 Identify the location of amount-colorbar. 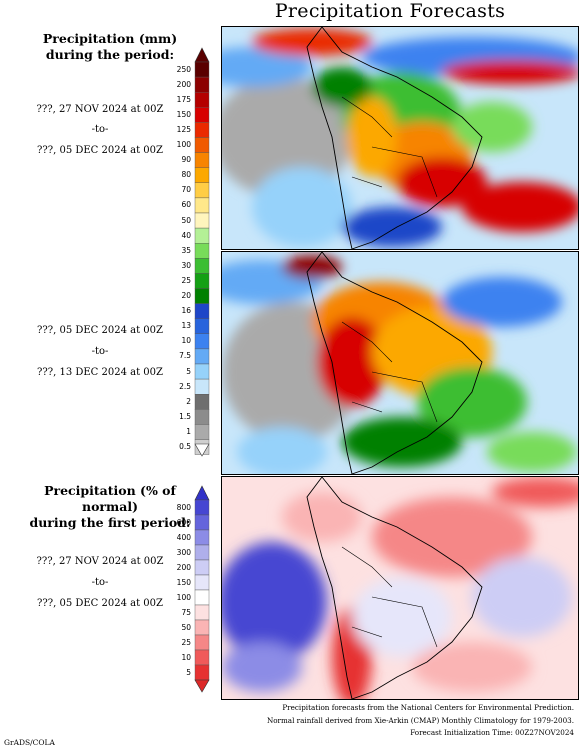
(196, 252).